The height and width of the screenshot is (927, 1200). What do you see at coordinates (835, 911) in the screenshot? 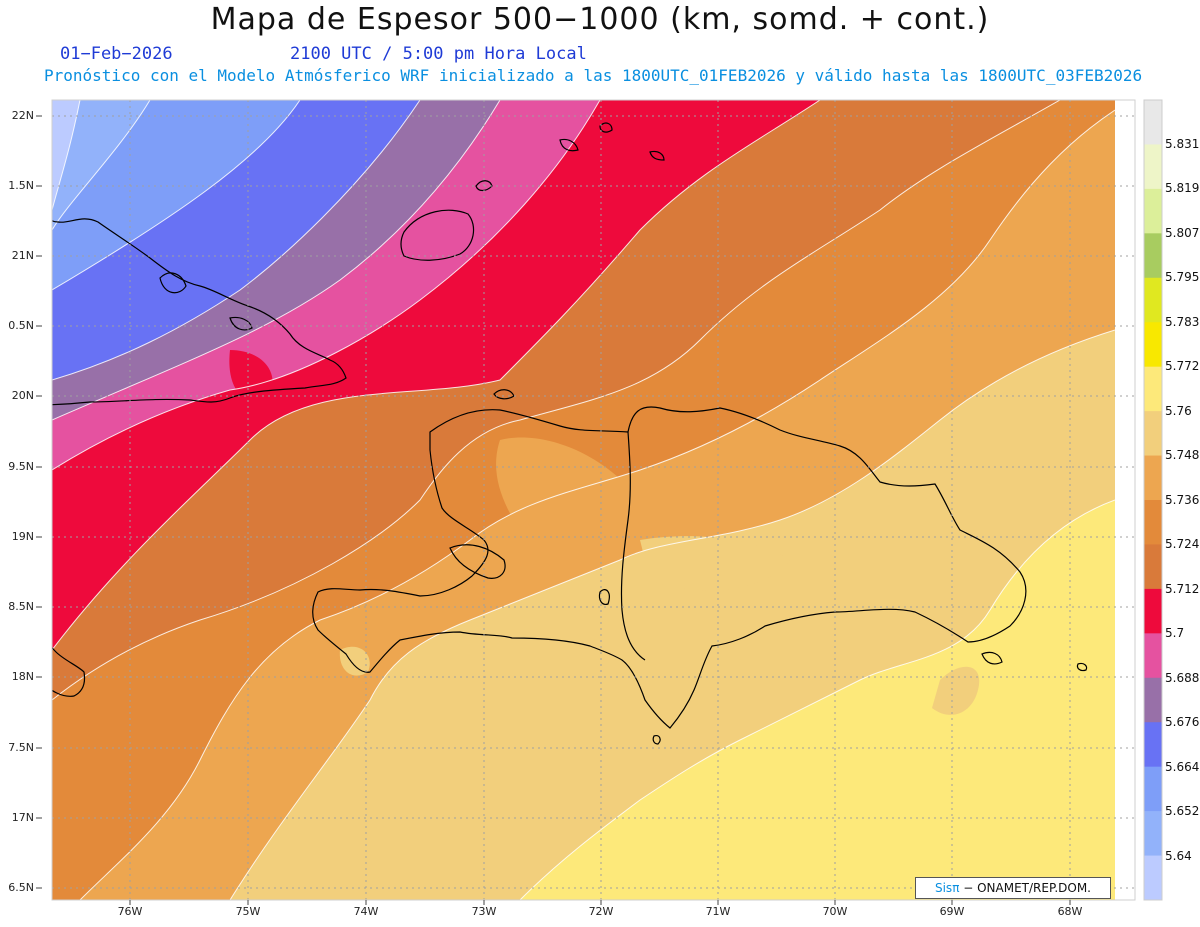
I see `lon-label: 70W` at bounding box center [835, 911].